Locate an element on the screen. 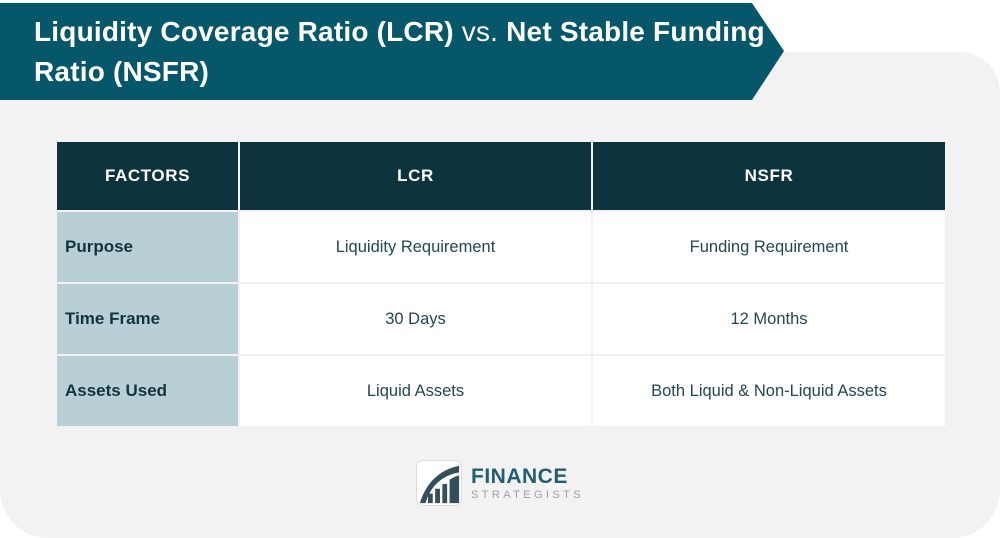 The height and width of the screenshot is (538, 1000). table-cell-assets-nsfr: Both Liquid & Non-Liquid Assets is located at coordinates (769, 391).